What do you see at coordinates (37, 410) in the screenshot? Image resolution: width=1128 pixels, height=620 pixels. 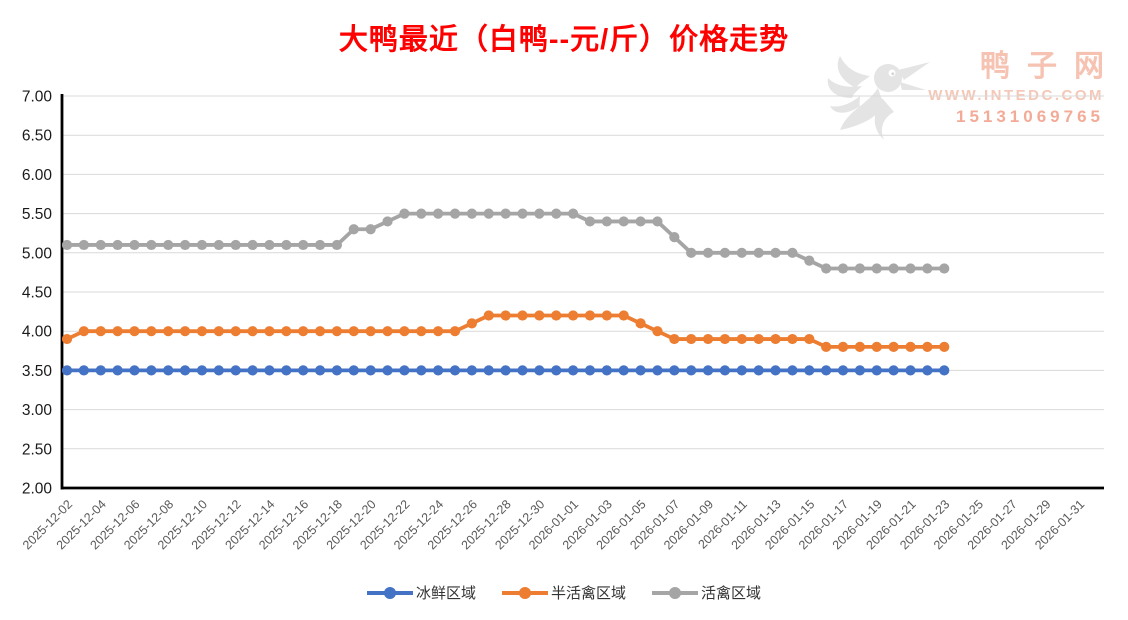 I see `y-tick-label: 3.00` at bounding box center [37, 410].